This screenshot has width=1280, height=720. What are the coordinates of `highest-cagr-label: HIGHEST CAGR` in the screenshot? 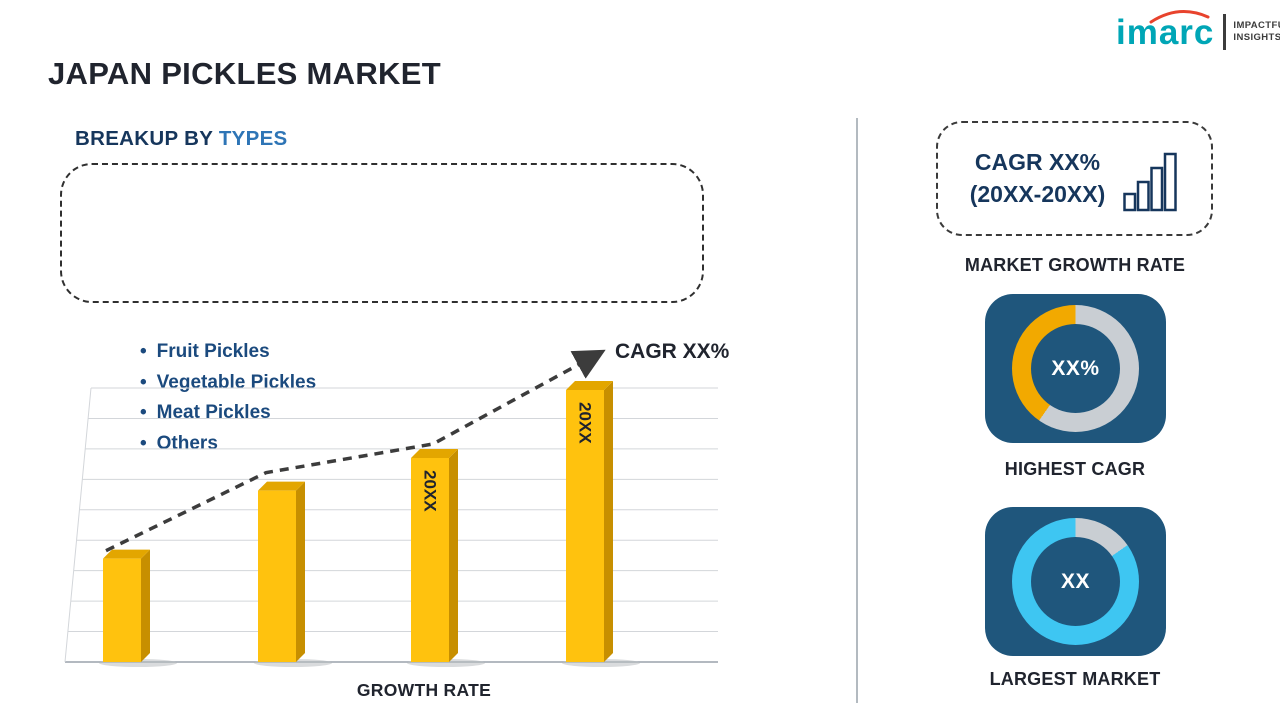 It's located at (1075, 469).